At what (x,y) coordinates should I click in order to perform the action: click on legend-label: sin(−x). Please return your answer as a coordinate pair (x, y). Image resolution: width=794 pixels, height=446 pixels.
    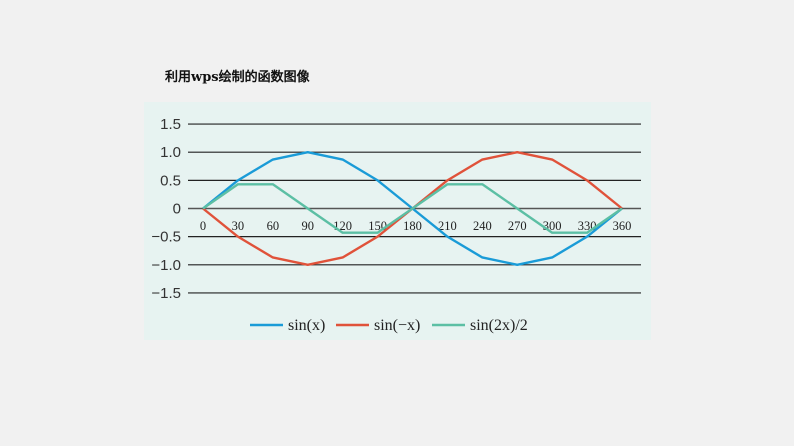
    Looking at the image, I should click on (397, 325).